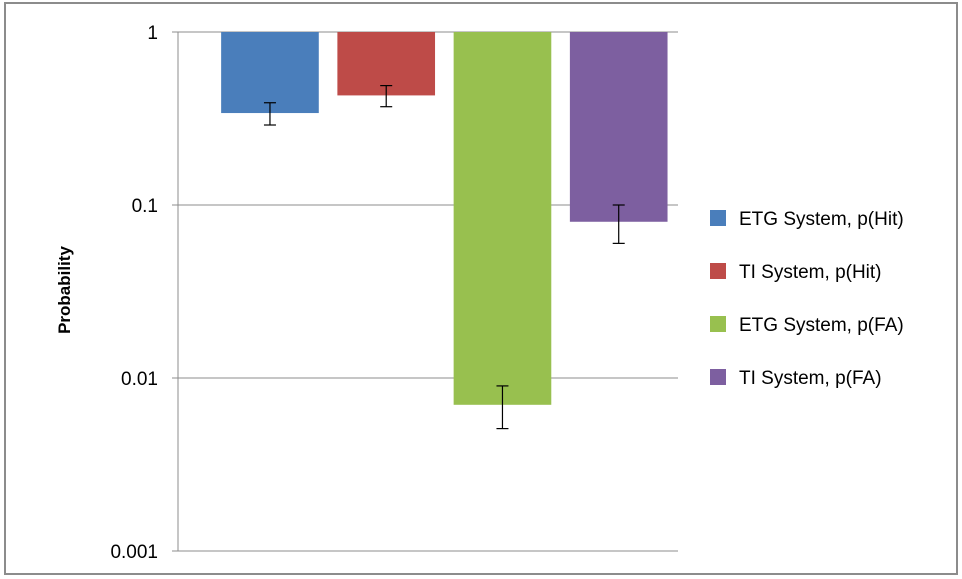  What do you see at coordinates (145, 206) in the screenshot?
I see `y-tick-label: 0.1` at bounding box center [145, 206].